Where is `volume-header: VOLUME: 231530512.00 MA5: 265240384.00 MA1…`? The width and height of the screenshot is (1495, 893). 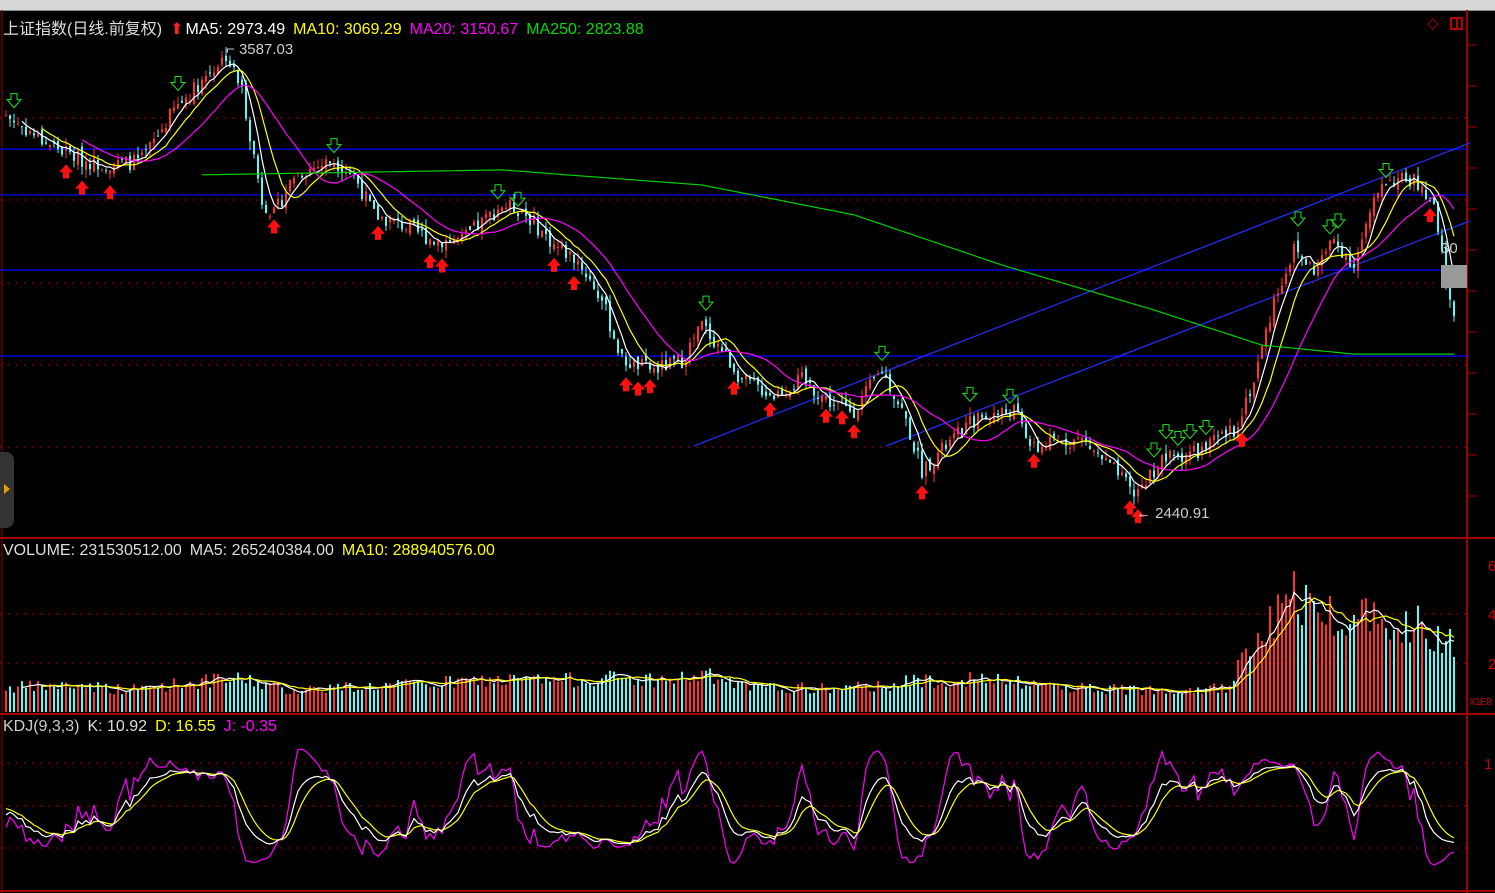 volume-header: VOLUME: 231530512.00 MA5: 265240384.00 MA1… is located at coordinates (253, 551).